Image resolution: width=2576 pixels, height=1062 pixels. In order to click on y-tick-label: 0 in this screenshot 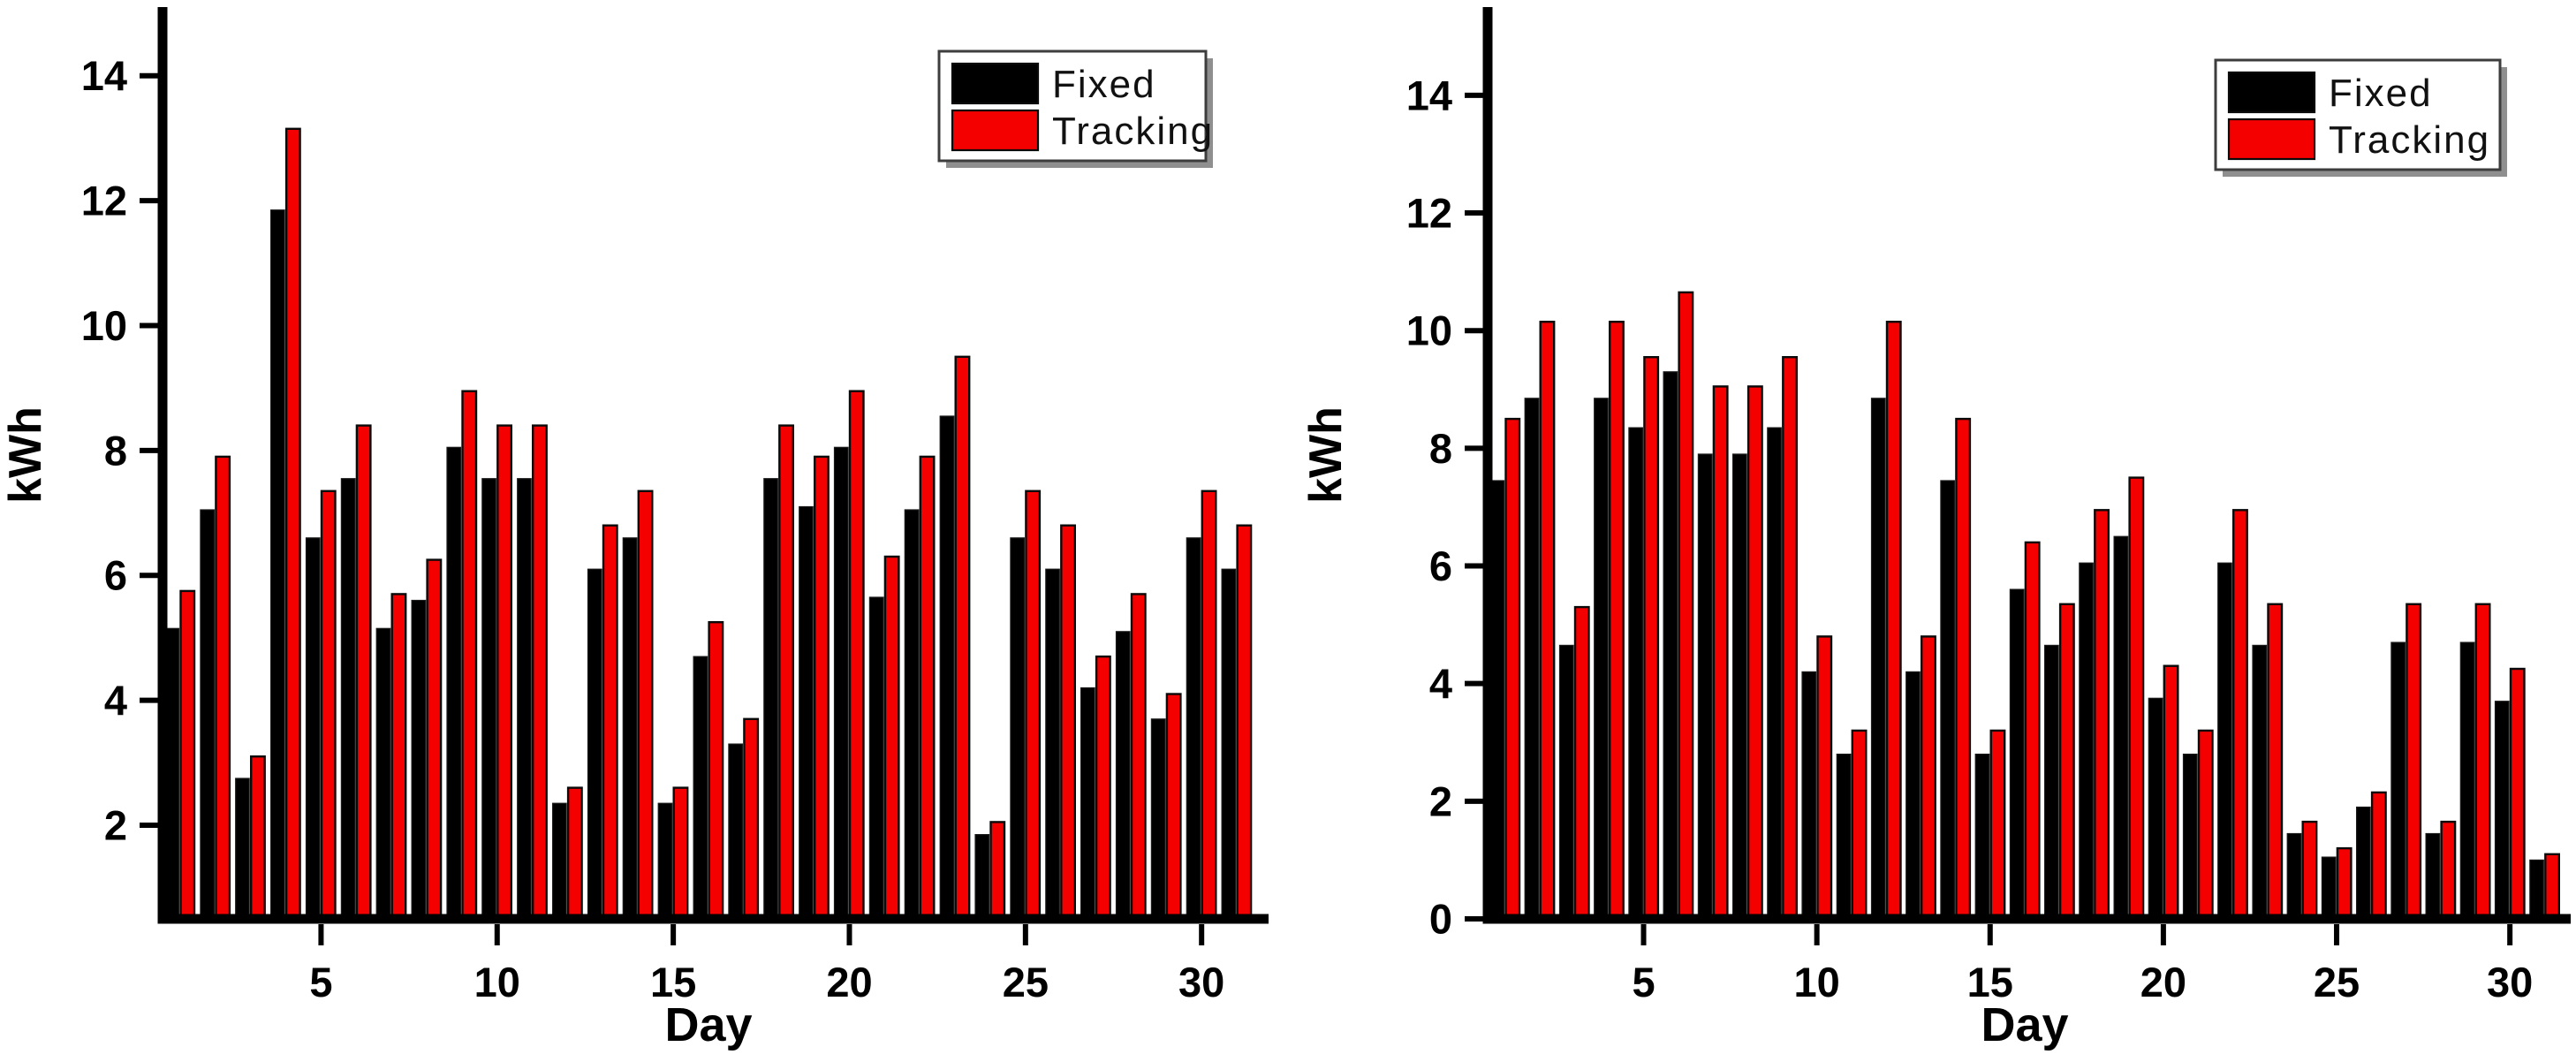, I will do `click(1440, 919)`.